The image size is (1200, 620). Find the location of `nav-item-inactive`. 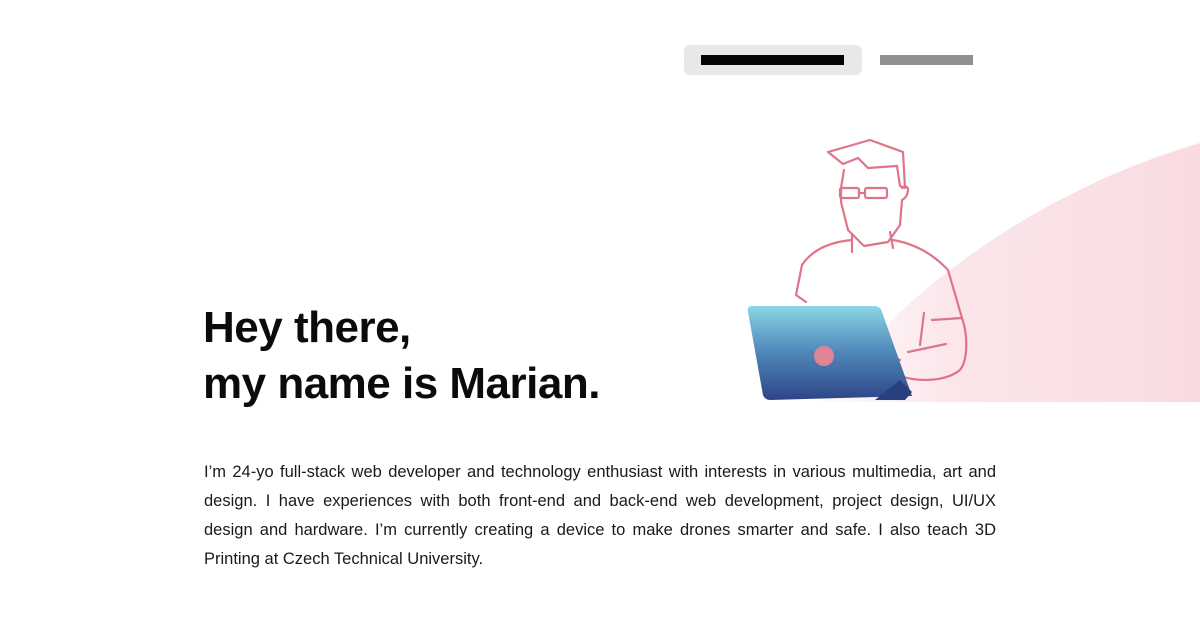

nav-item-inactive is located at coordinates (926, 60).